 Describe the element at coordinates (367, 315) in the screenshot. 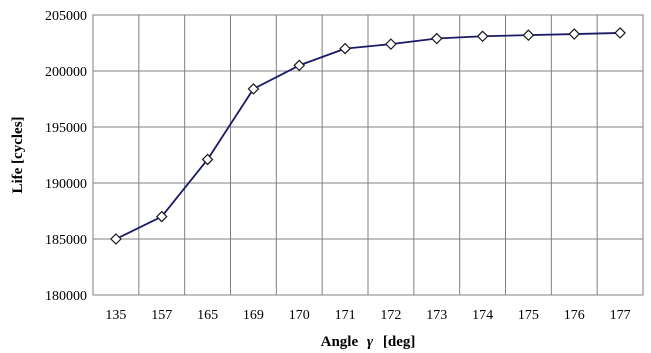

I see `x-axis-tick-labels: 135 157 165 169 170 171 172 173 174 175 176 177` at that location.